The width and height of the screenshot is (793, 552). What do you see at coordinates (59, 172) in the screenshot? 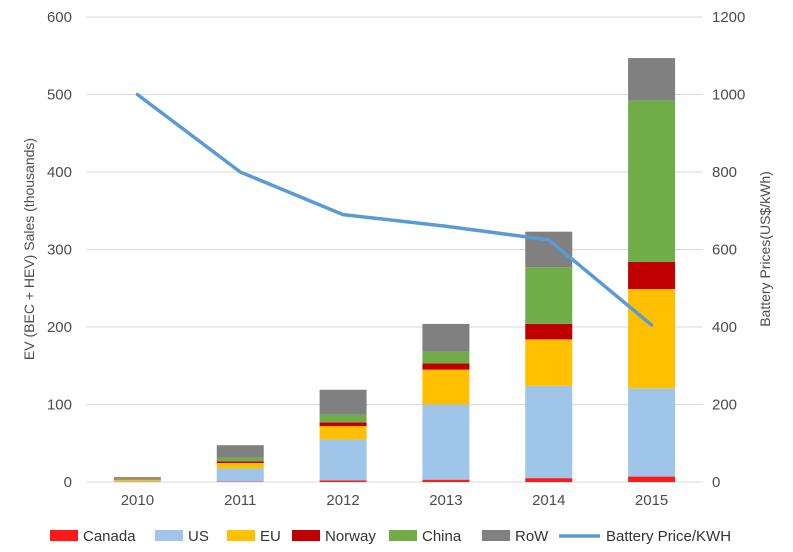
I see `y-tick-label: 400` at bounding box center [59, 172].